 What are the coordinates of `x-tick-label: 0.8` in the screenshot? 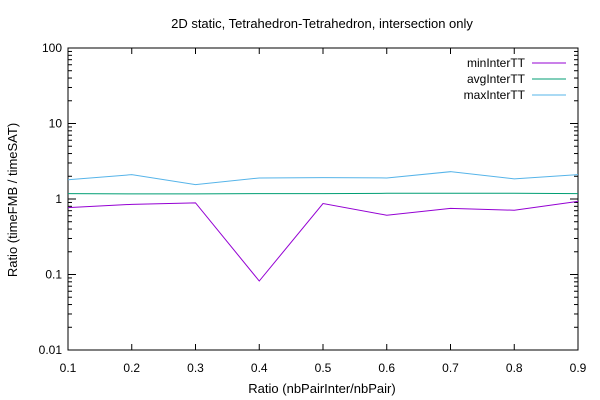 It's located at (514, 368).